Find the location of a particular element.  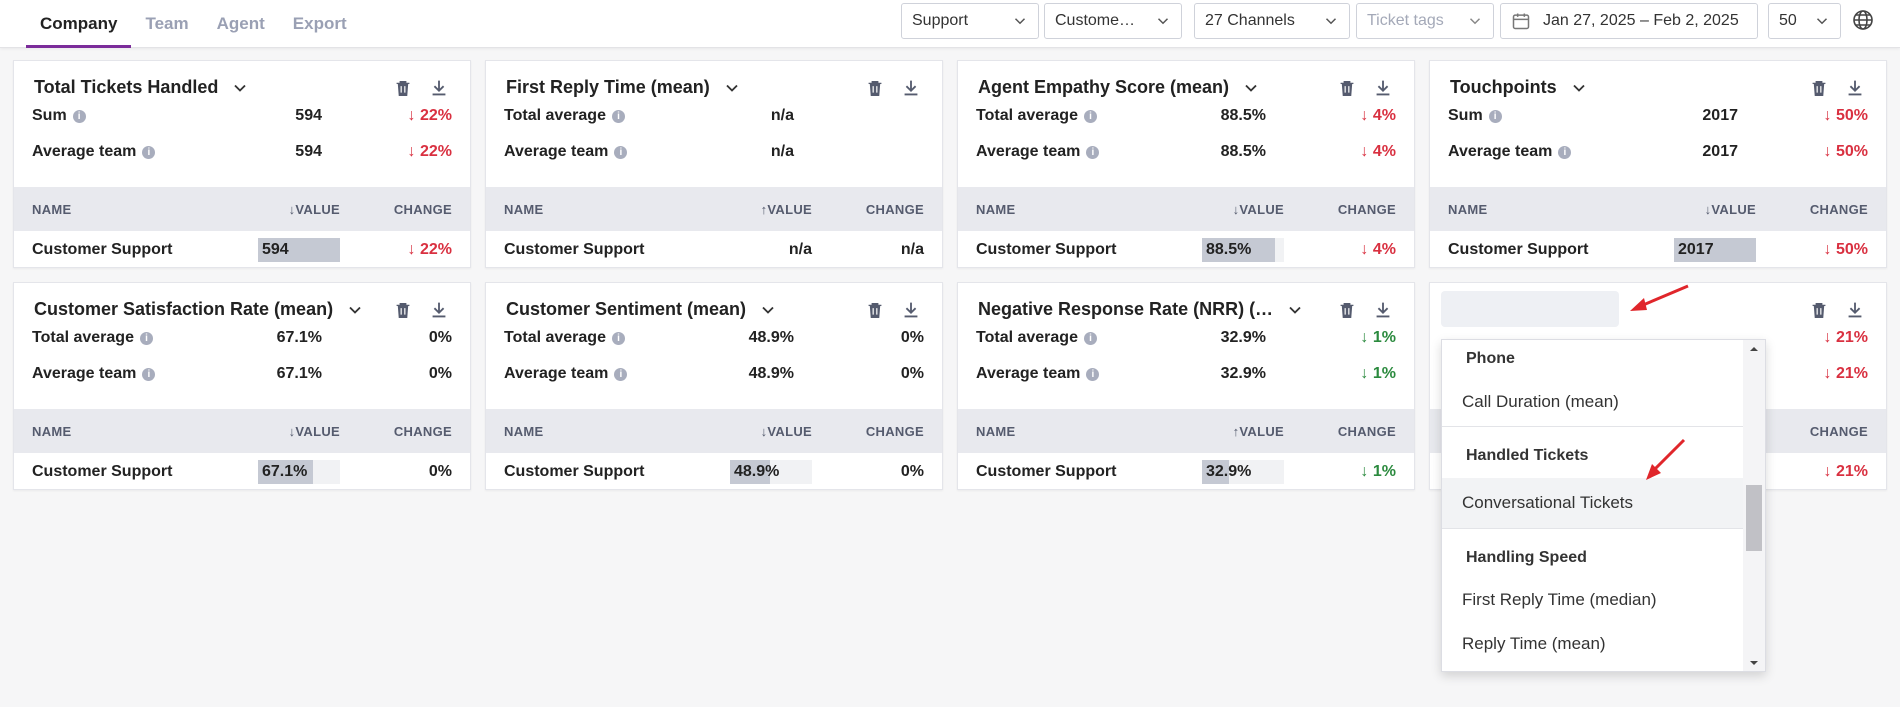

team-select: Support is located at coordinates (970, 21).